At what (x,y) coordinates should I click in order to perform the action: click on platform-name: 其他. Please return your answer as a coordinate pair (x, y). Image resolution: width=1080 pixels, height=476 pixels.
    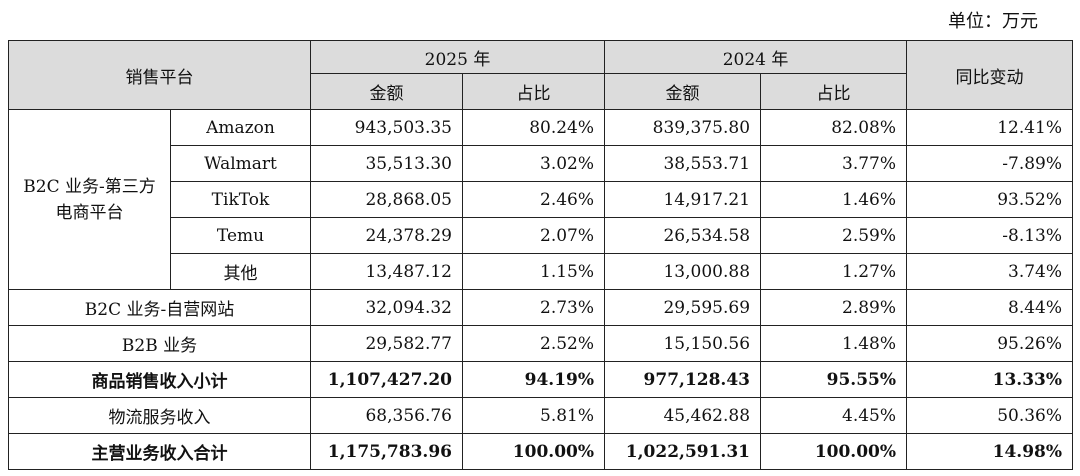
    Looking at the image, I should click on (240, 271).